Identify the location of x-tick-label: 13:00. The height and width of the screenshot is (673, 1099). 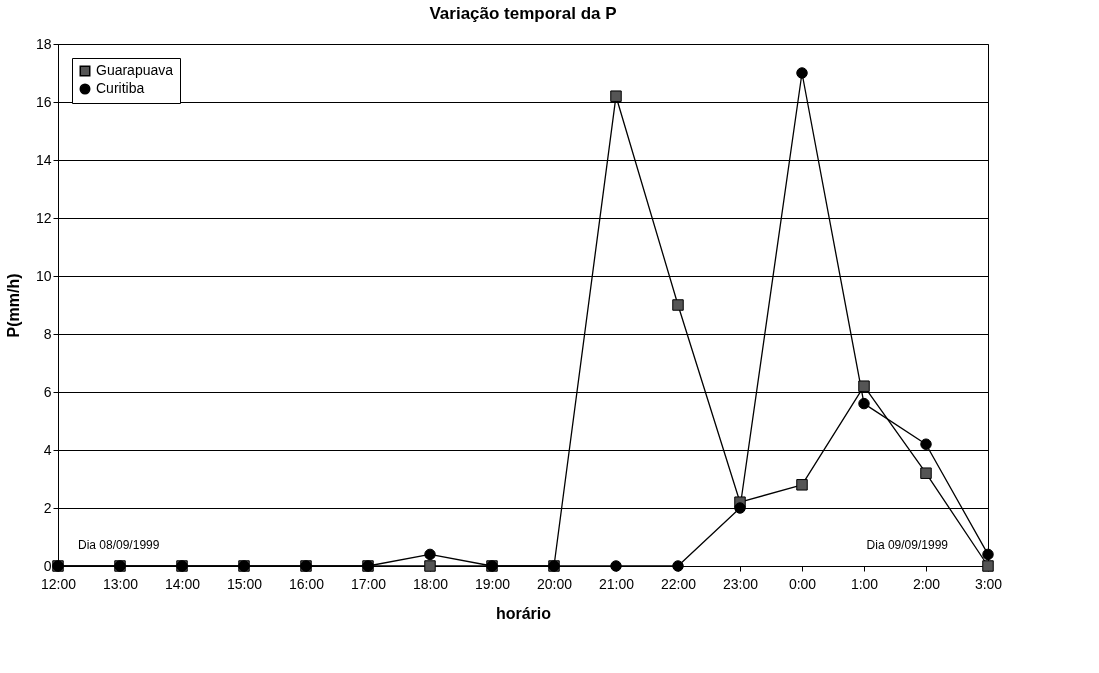
(120, 583).